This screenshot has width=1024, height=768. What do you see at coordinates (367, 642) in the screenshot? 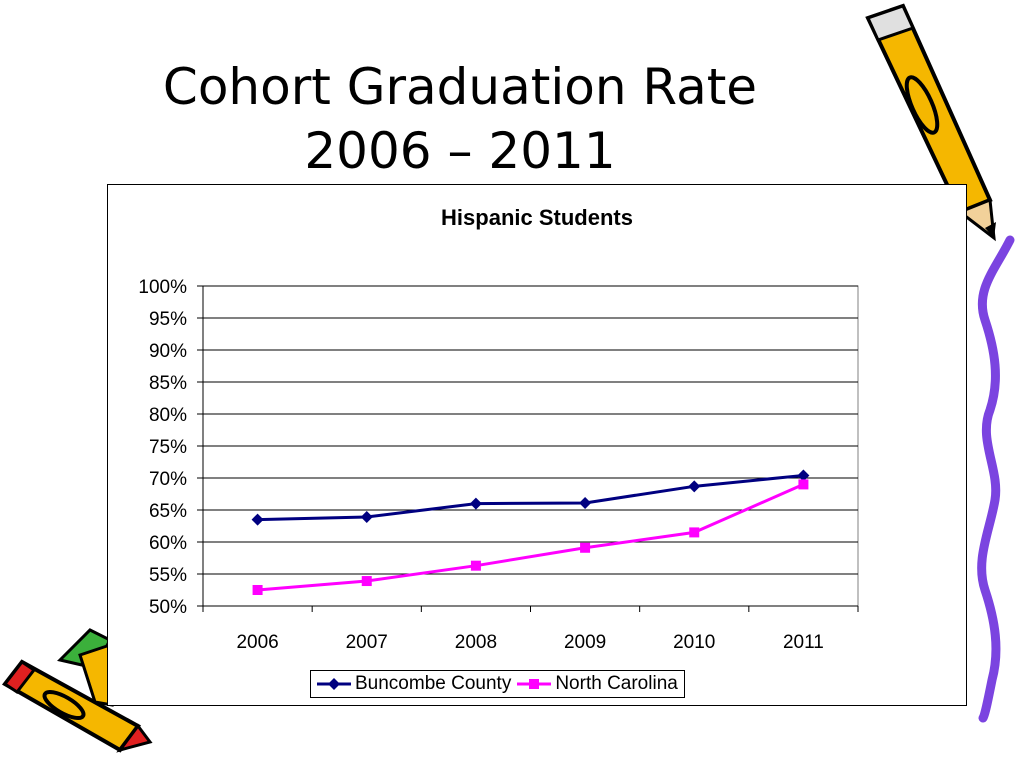
I see `x-tick-label: 2007` at bounding box center [367, 642].